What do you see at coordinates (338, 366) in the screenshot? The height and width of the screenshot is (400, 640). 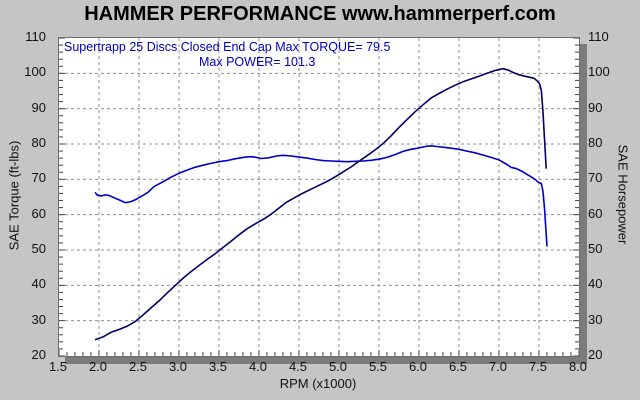 I see `x-tick-label: 5.0` at bounding box center [338, 366].